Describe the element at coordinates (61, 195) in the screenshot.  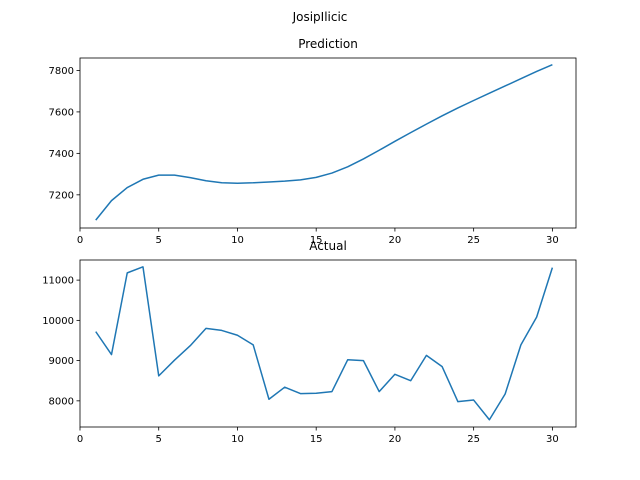
I see `prediction-y-tick-label: 7200` at that location.